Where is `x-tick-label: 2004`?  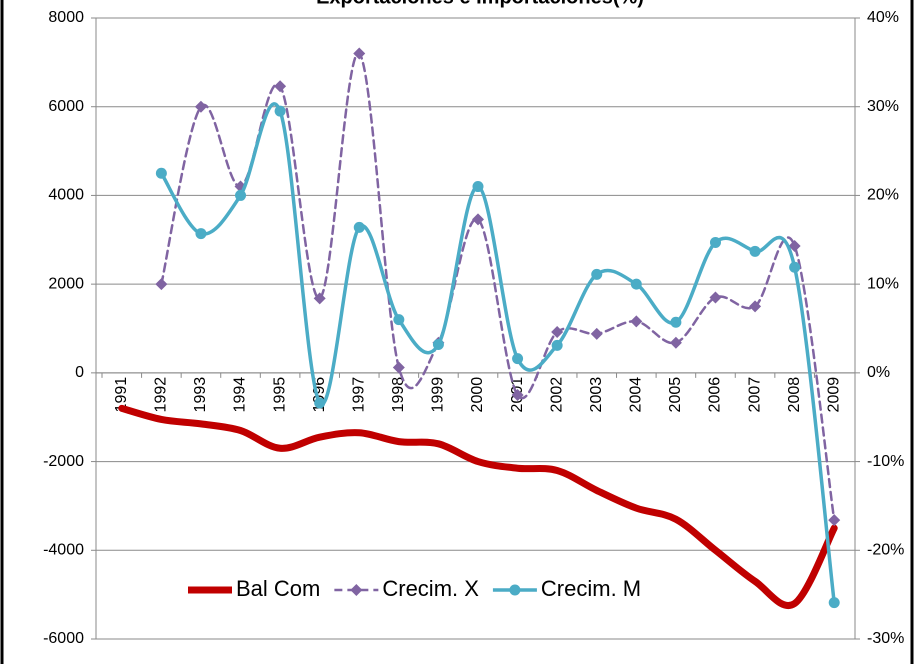 x-tick-label: 2004 is located at coordinates (636, 395).